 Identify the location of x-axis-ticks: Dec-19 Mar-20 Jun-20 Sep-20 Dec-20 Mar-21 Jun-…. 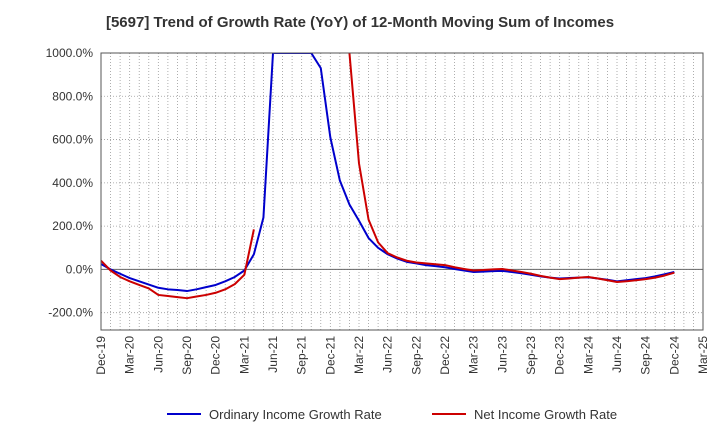
(402, 355).